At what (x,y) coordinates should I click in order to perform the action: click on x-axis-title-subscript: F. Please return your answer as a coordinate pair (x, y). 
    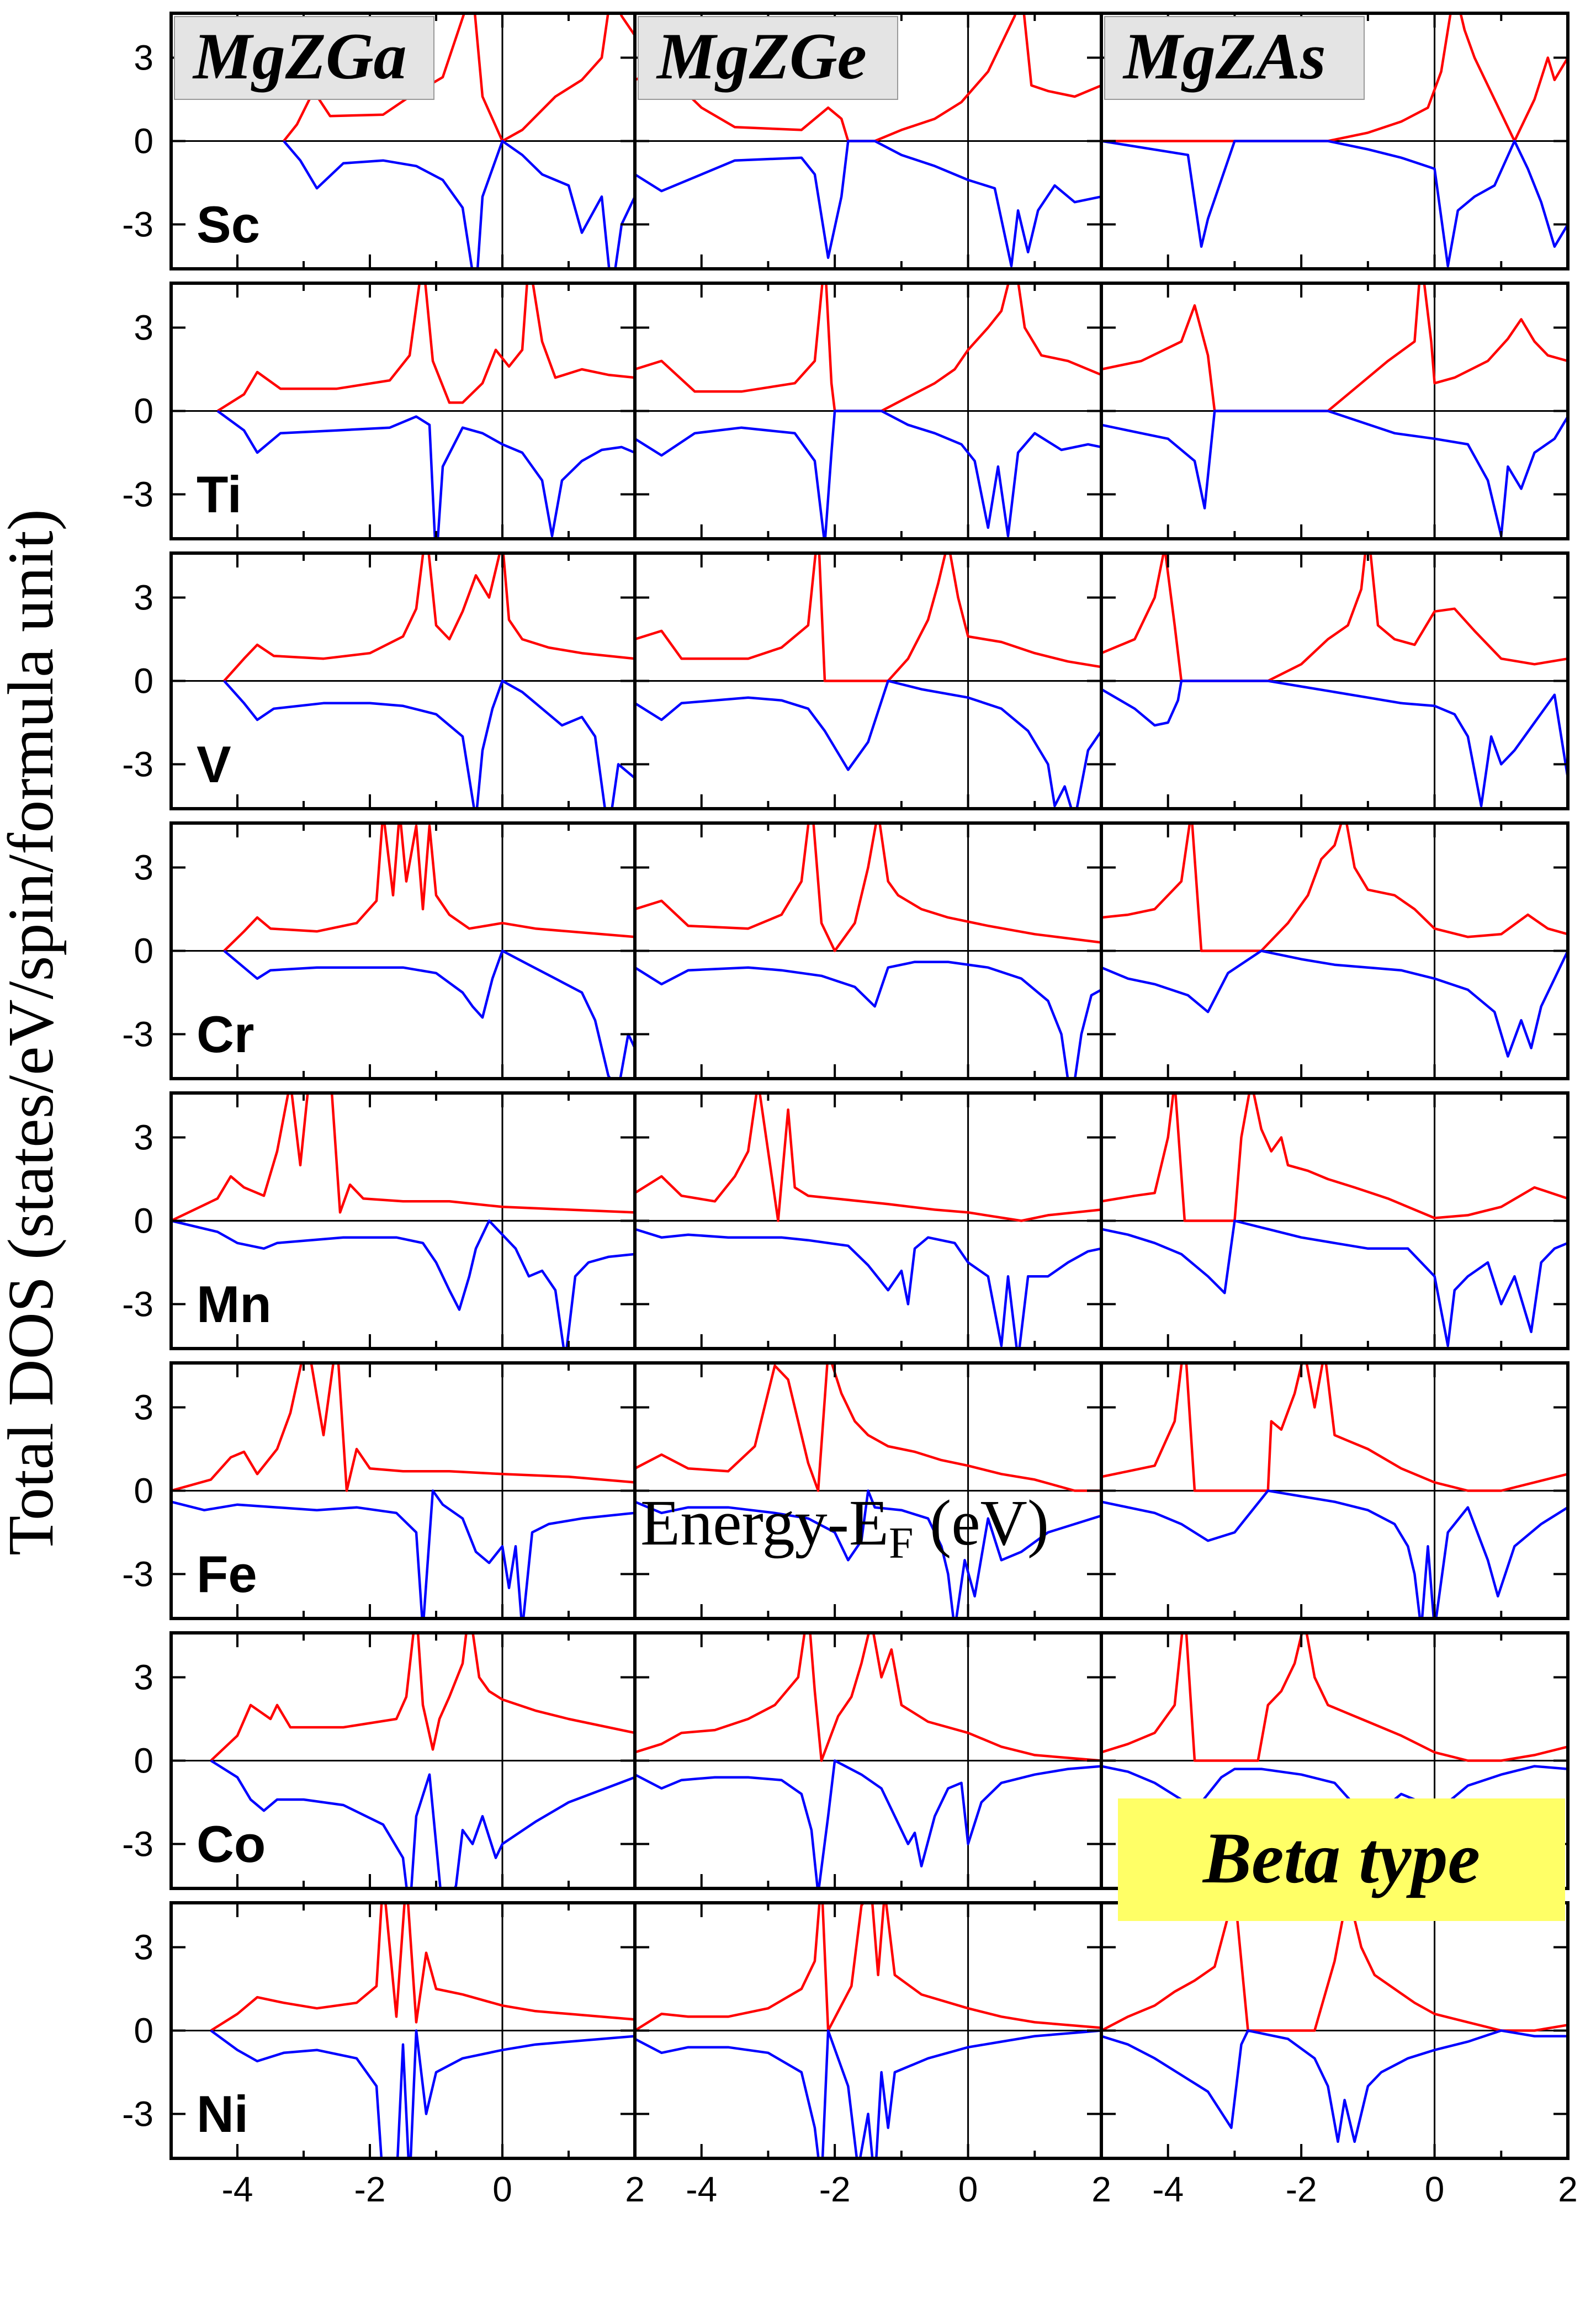
    Looking at the image, I should click on (901, 1543).